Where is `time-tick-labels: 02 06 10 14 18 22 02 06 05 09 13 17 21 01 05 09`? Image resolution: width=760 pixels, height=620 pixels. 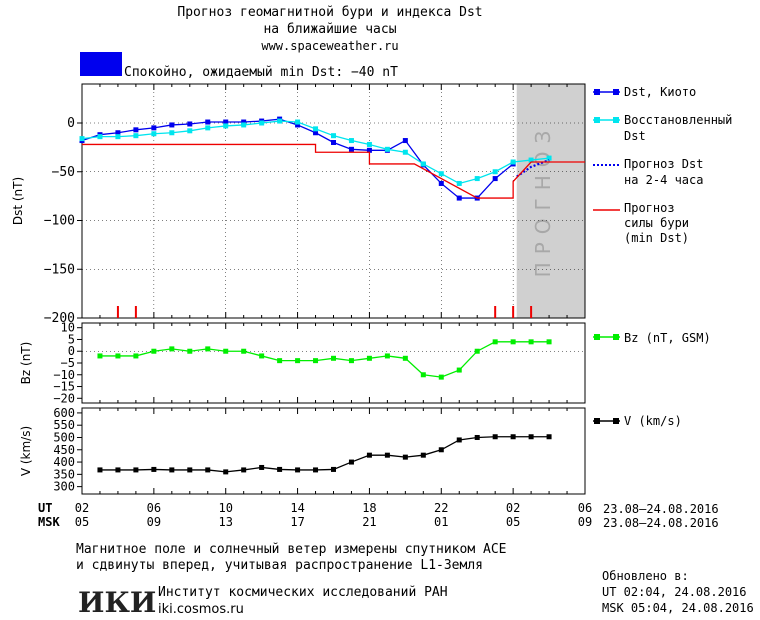
time-tick-labels: 02 06 10 14 18 22 02 06 05 09 13 17 21 01 05 09 is located at coordinates (333, 515).